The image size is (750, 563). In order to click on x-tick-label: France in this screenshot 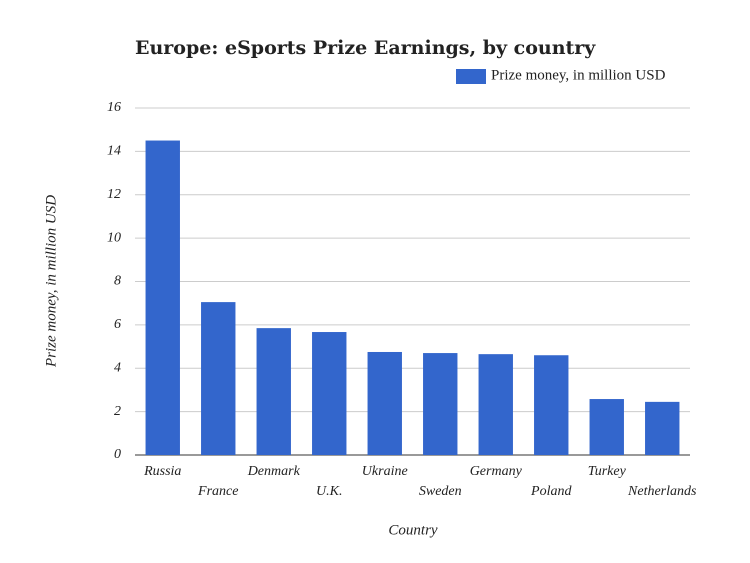, I will do `click(217, 491)`.